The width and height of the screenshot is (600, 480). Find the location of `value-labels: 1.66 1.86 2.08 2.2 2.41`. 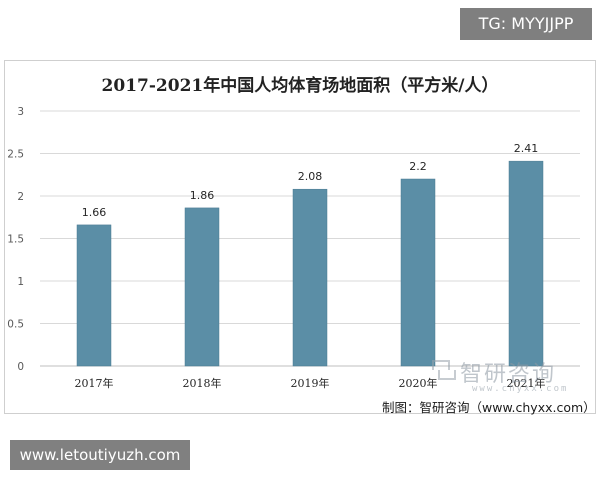

value-labels: 1.66 1.86 2.08 2.2 2.41 is located at coordinates (310, 180).